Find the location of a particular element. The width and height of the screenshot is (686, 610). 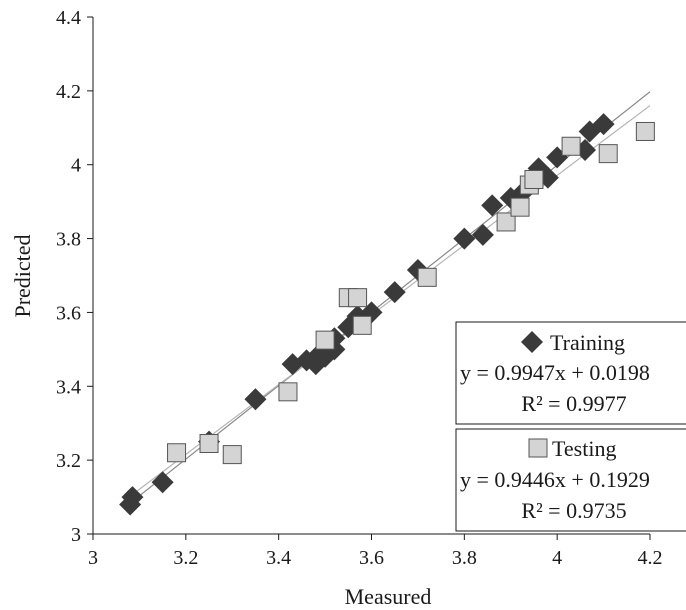

y-tick-label: 3.6 is located at coordinates (68, 313).